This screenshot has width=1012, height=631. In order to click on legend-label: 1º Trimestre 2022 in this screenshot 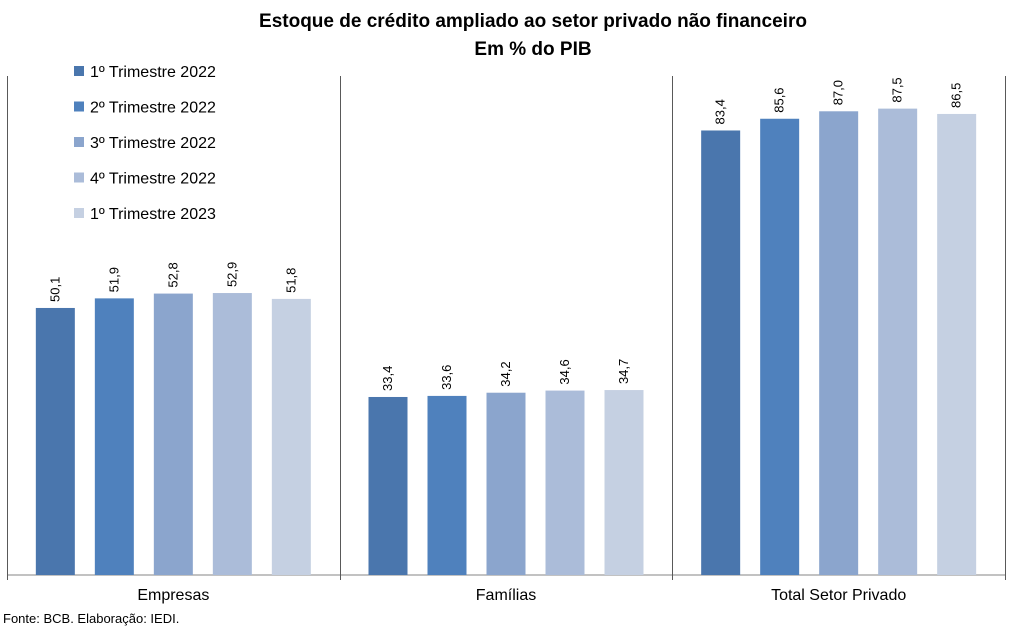, I will do `click(153, 72)`.